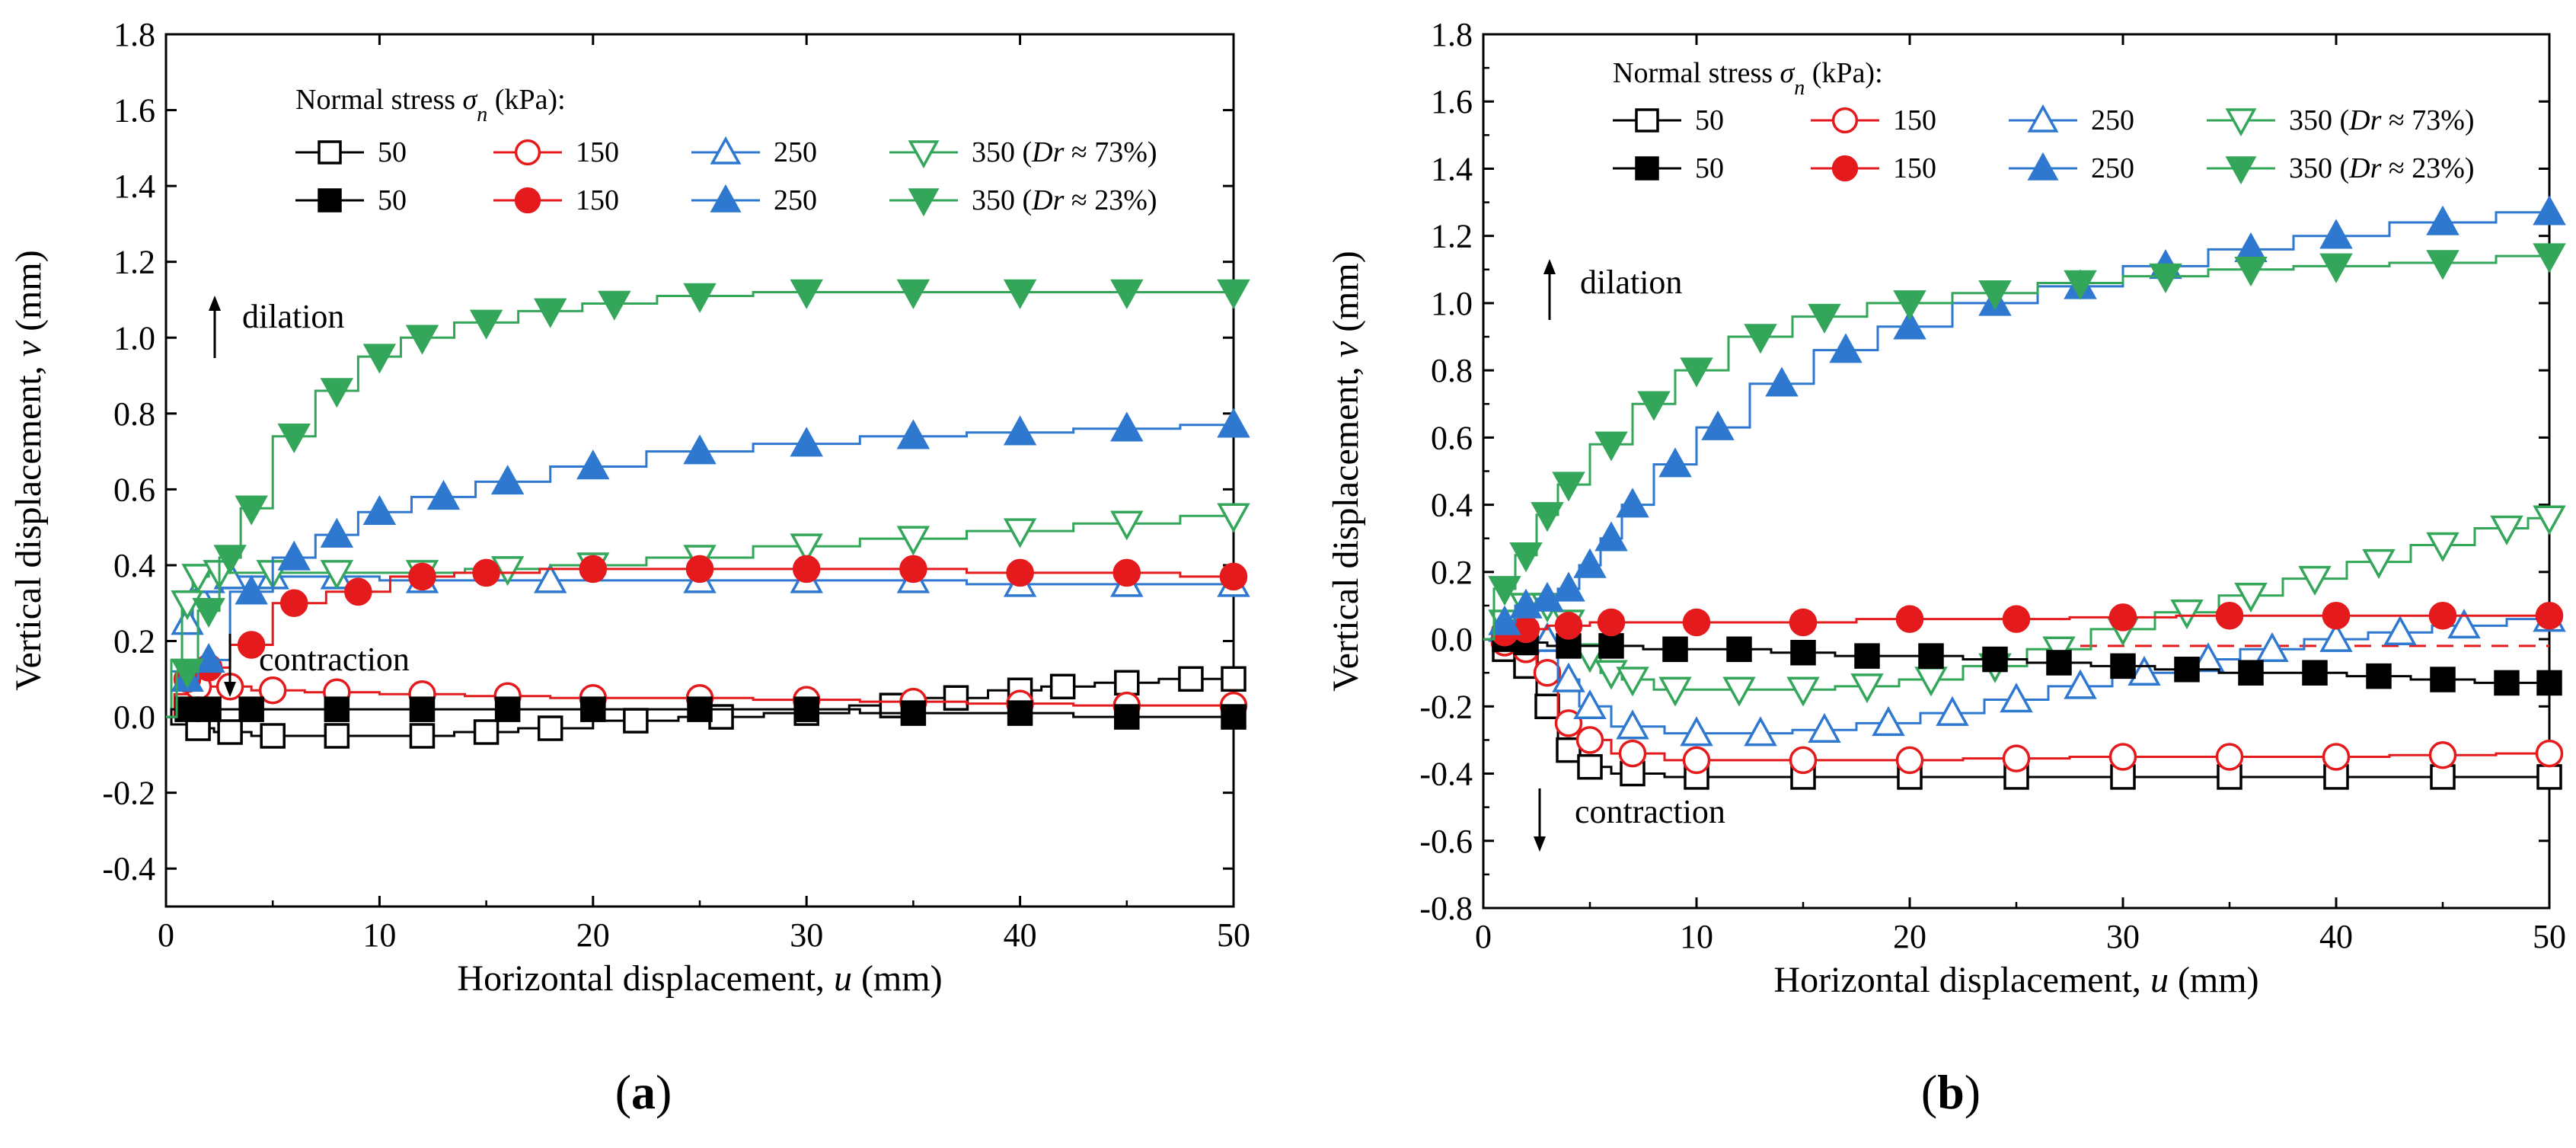  What do you see at coordinates (2071, 120) in the screenshot?
I see `legend-item: 250` at bounding box center [2071, 120].